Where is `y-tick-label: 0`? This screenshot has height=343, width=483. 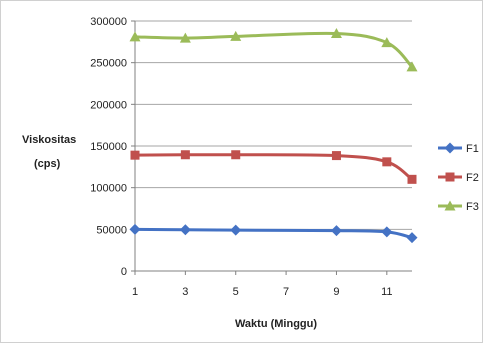 y-tick-label: 0 is located at coordinates (124, 272).